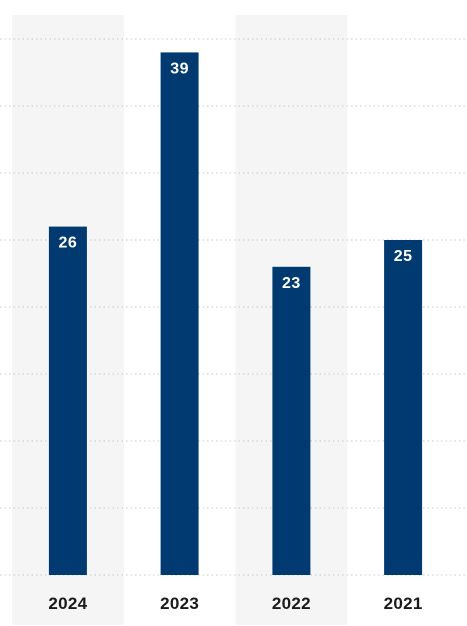 The image size is (467, 626). I want to click on bar-value-label: 25, so click(403, 256).